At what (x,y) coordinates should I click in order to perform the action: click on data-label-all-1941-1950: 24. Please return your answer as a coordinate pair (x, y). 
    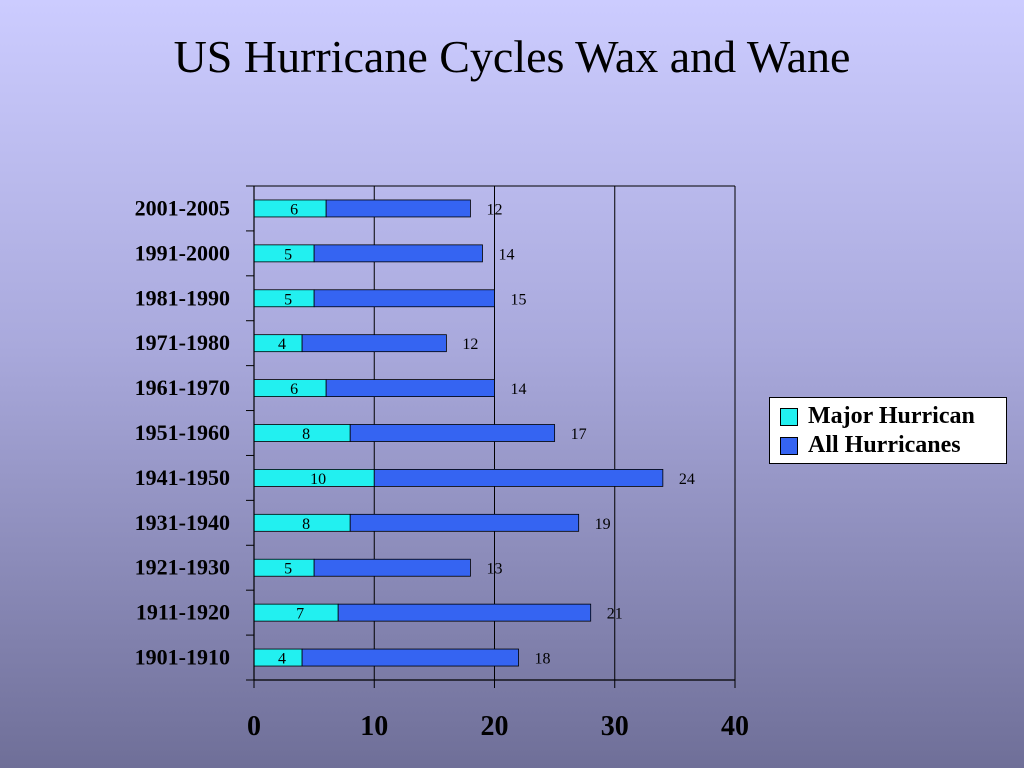
    Looking at the image, I should click on (687, 479).